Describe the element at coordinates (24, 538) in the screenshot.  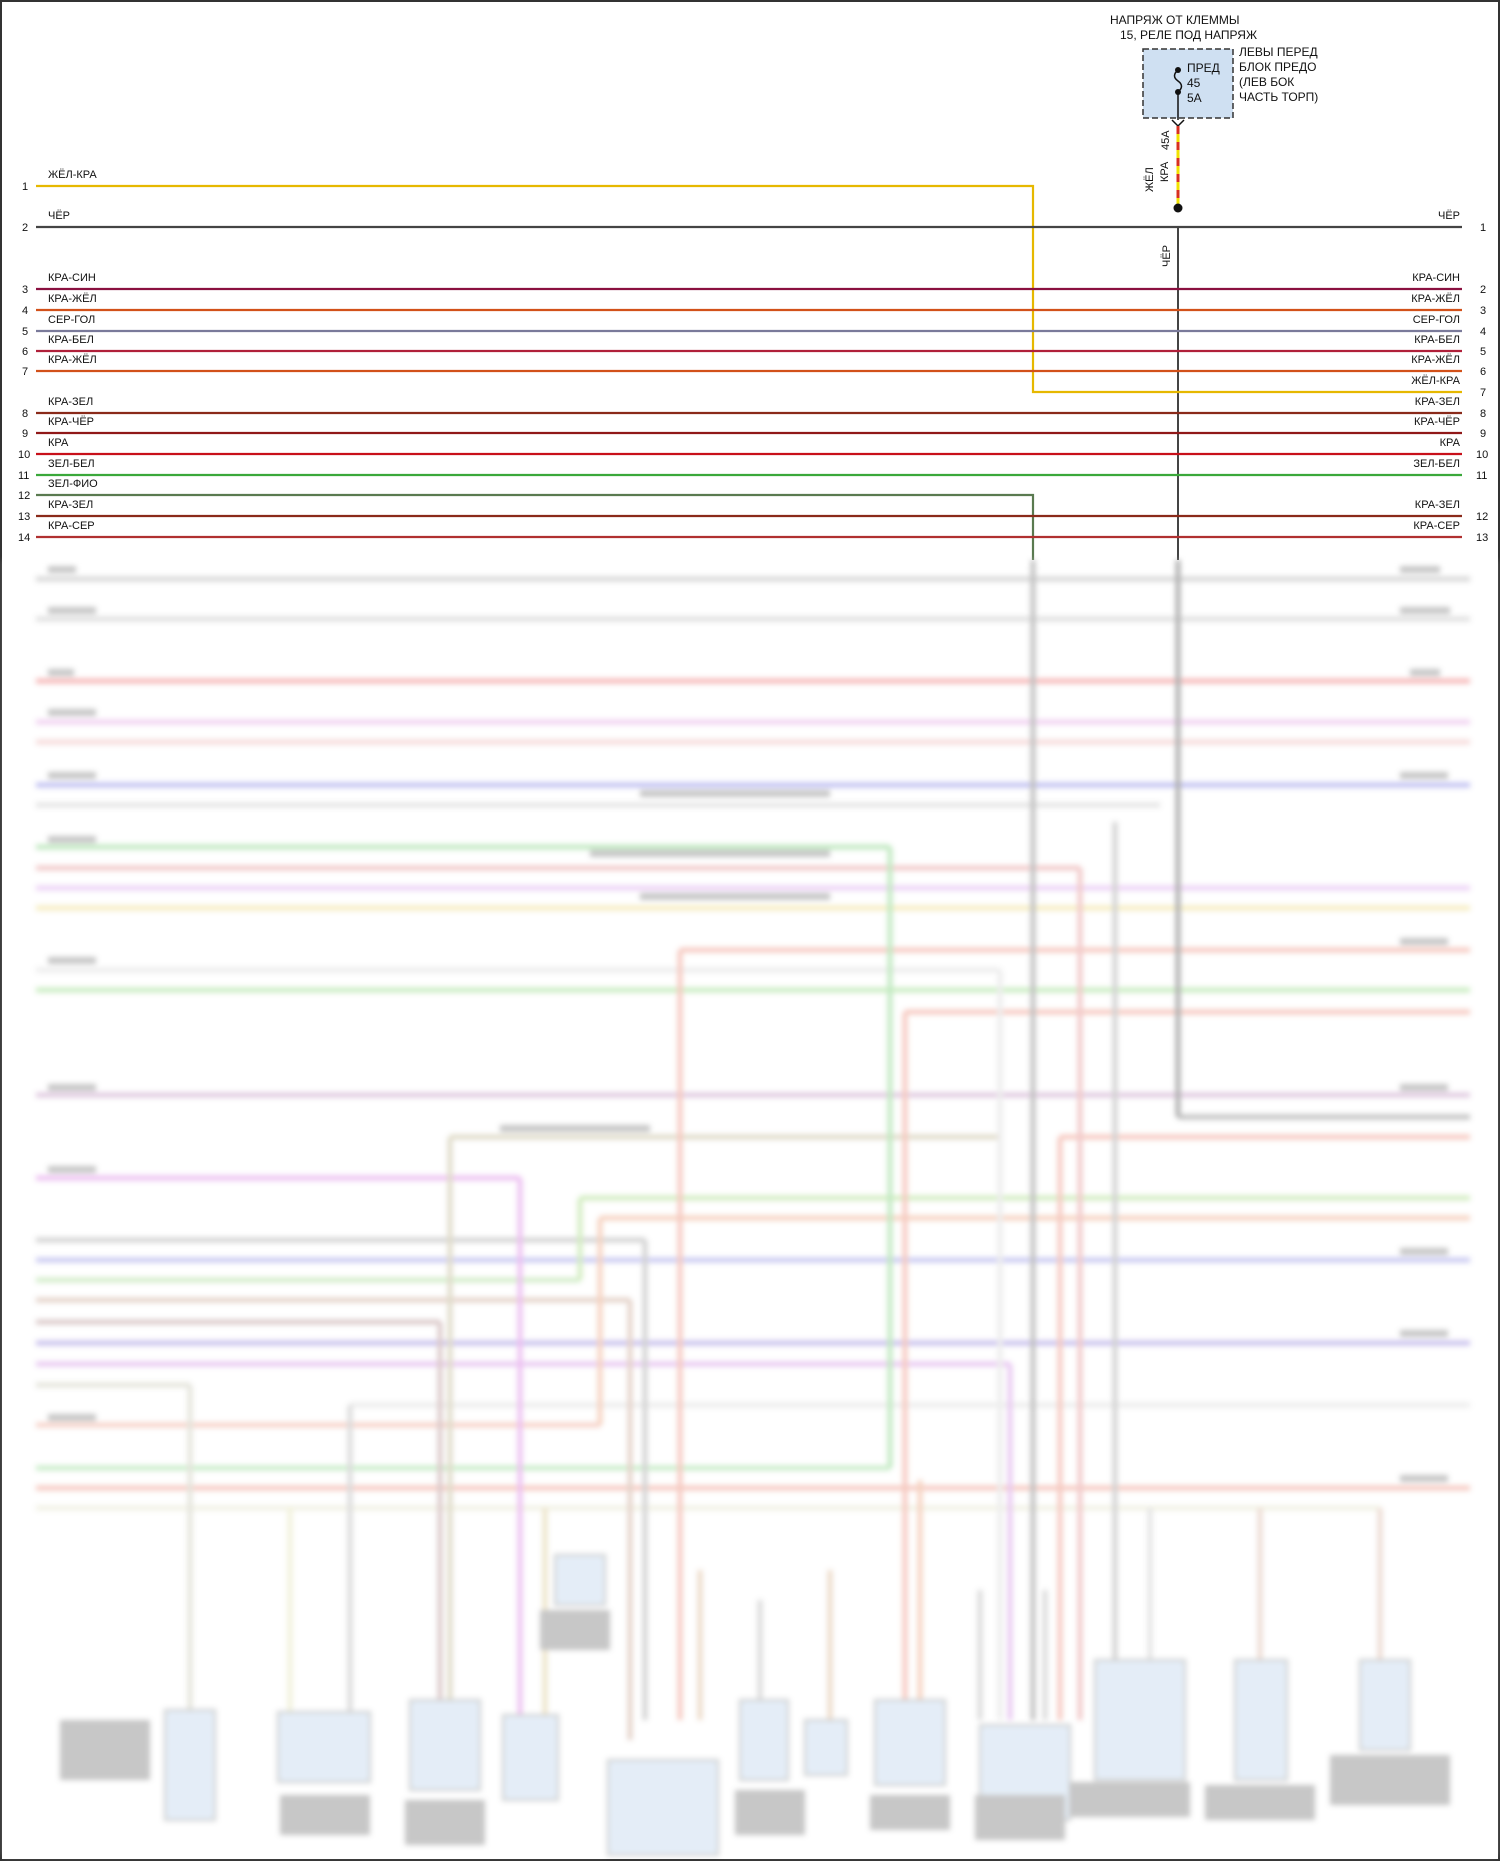
I see `left-pin-number: 14` at that location.